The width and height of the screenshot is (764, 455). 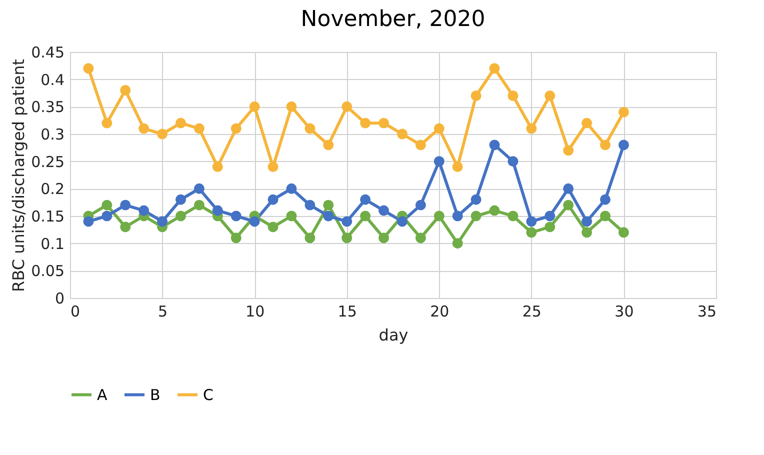 What do you see at coordinates (47, 161) in the screenshot?
I see `y-tick-label: 0.25` at bounding box center [47, 161].